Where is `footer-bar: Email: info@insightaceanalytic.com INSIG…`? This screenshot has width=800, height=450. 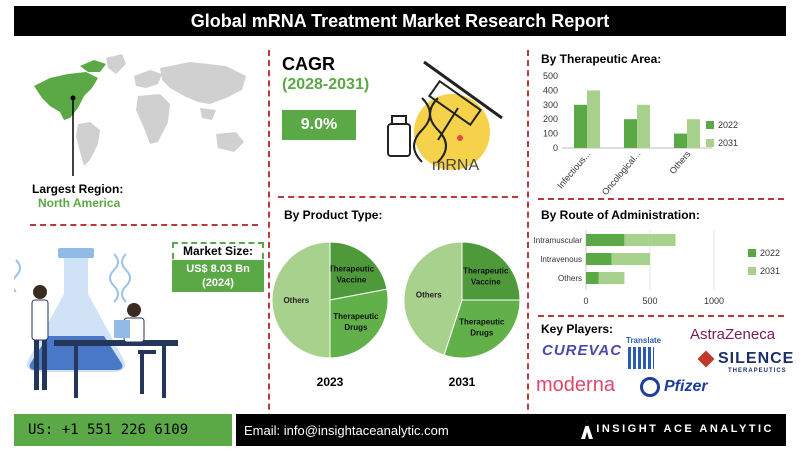
footer-bar: Email: info@insightaceanalytic.com INSIG… is located at coordinates (511, 430).